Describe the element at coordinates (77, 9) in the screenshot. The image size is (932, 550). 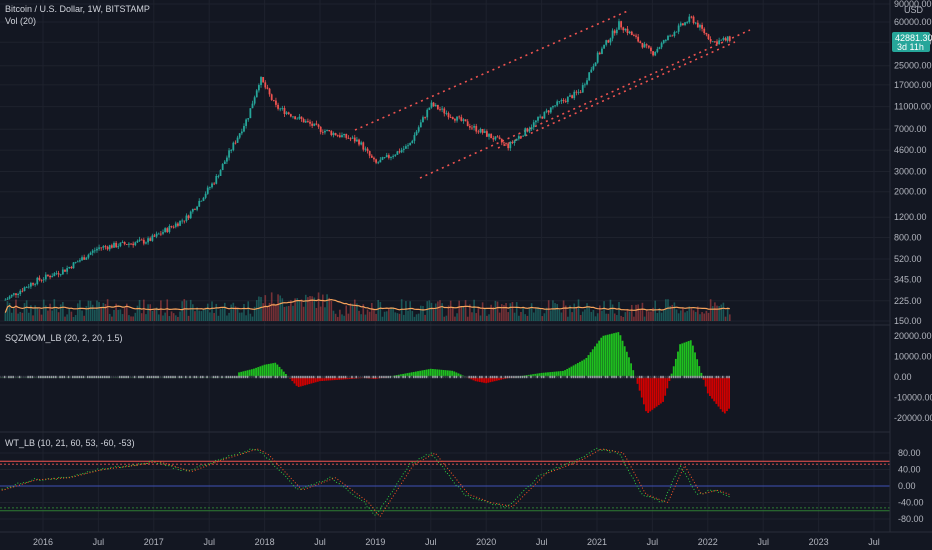
I see `symbol-title: Bitcoin / U.S. Dollar, 1W, BITSTAMP` at that location.